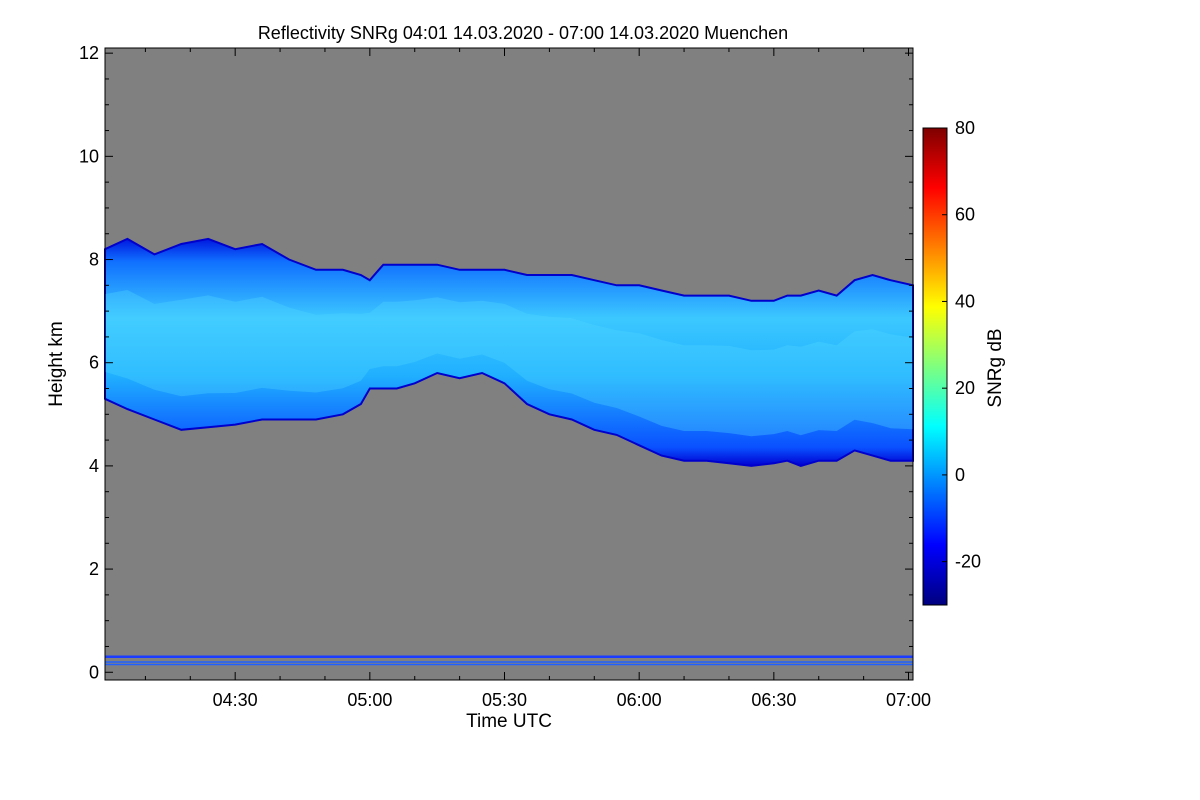 This screenshot has height=800, width=1200. What do you see at coordinates (951, 362) in the screenshot?
I see `colorbar: -20 0 20 40 60 80` at bounding box center [951, 362].